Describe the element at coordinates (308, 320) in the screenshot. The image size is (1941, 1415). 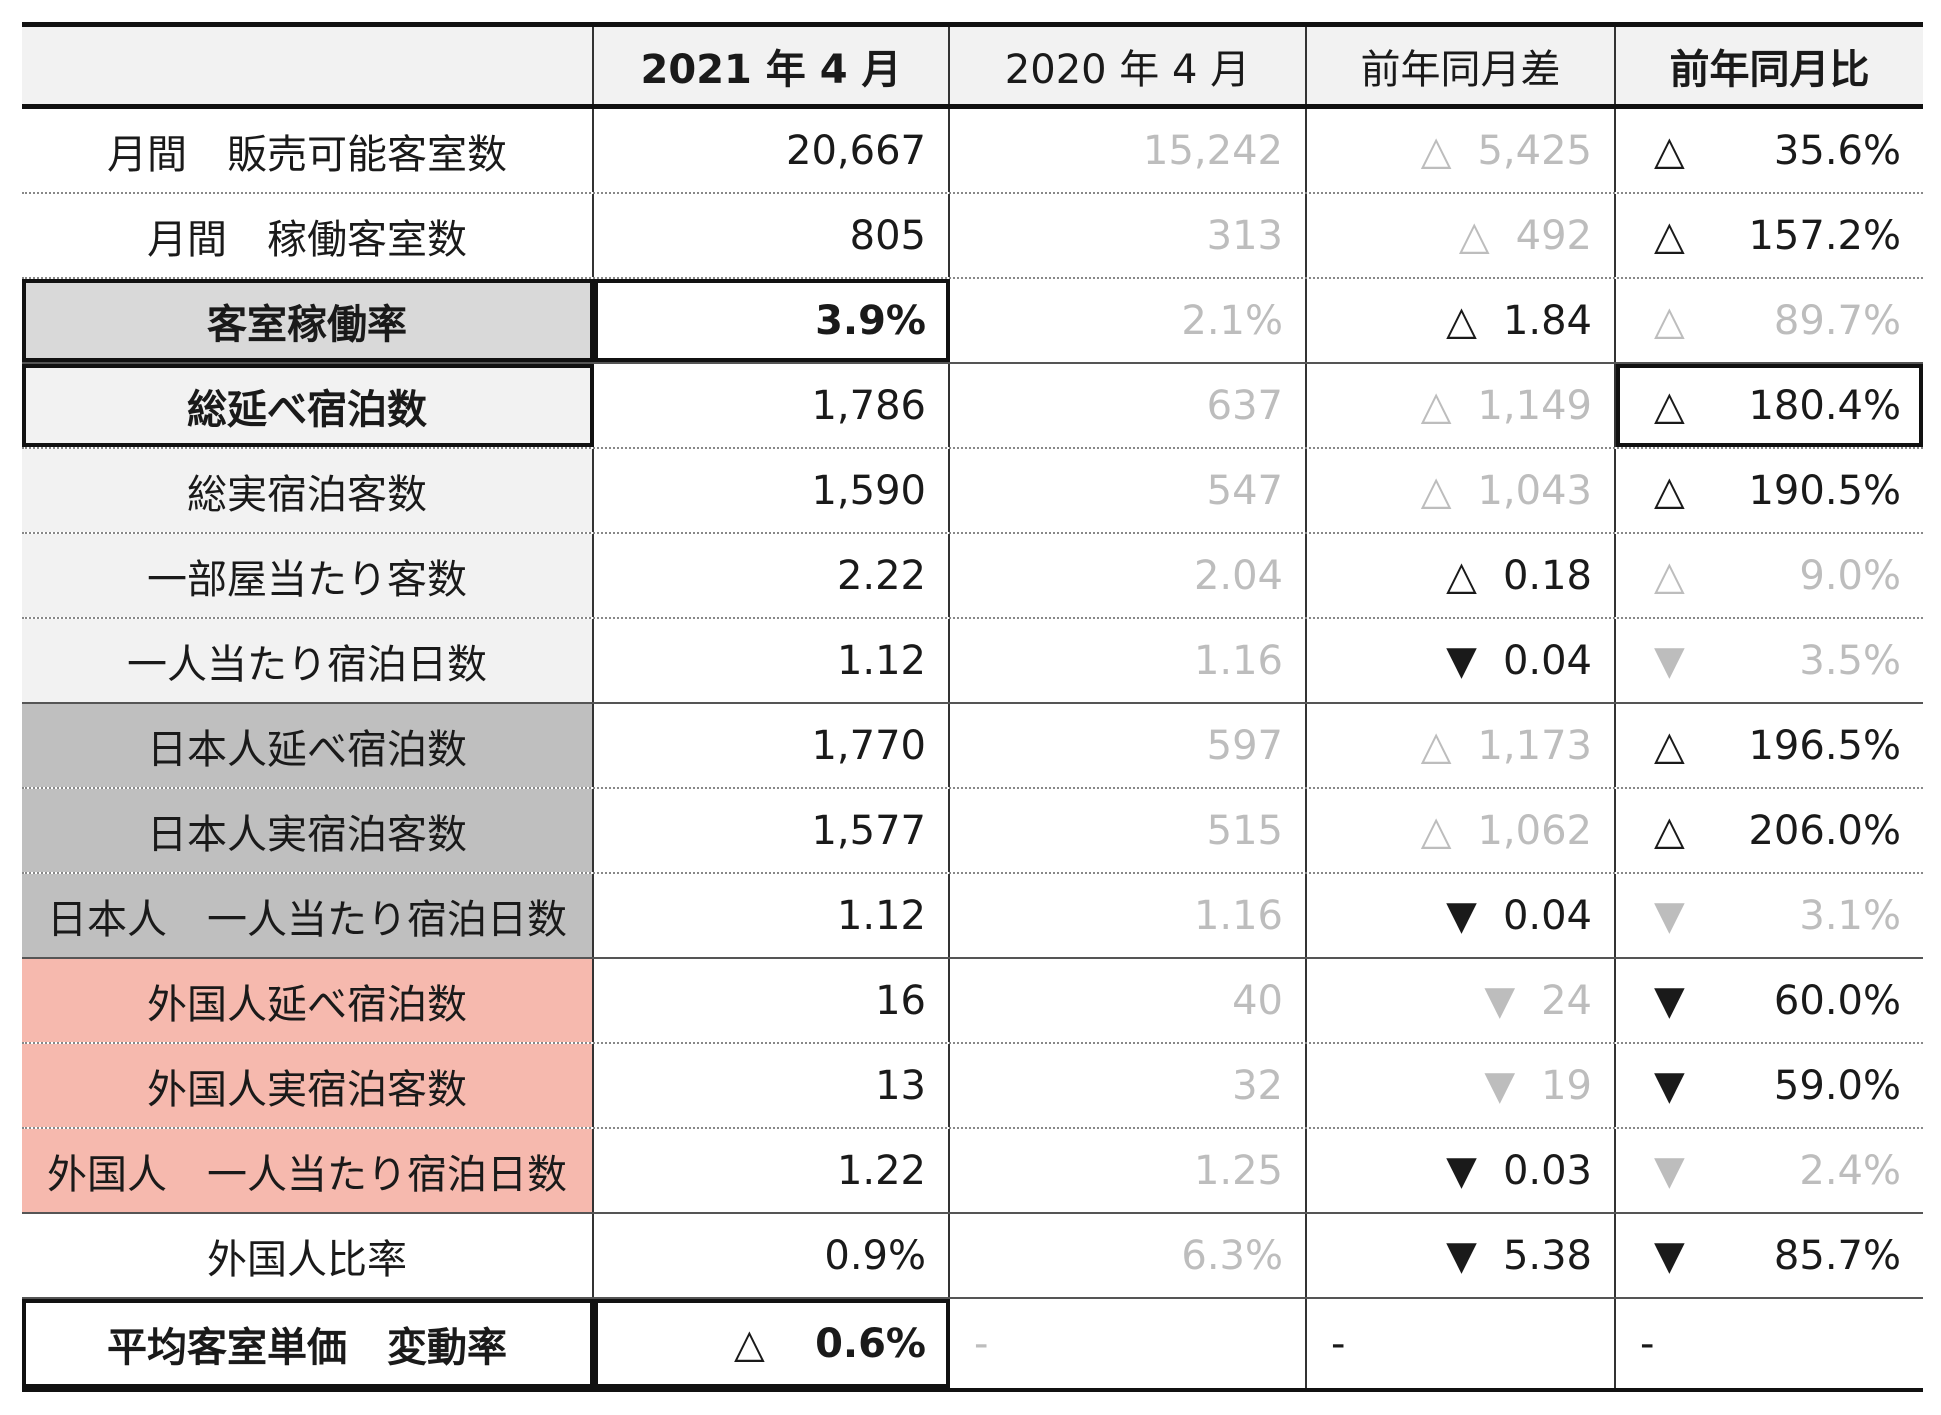
I see `row-label: 客室稼働率` at that location.